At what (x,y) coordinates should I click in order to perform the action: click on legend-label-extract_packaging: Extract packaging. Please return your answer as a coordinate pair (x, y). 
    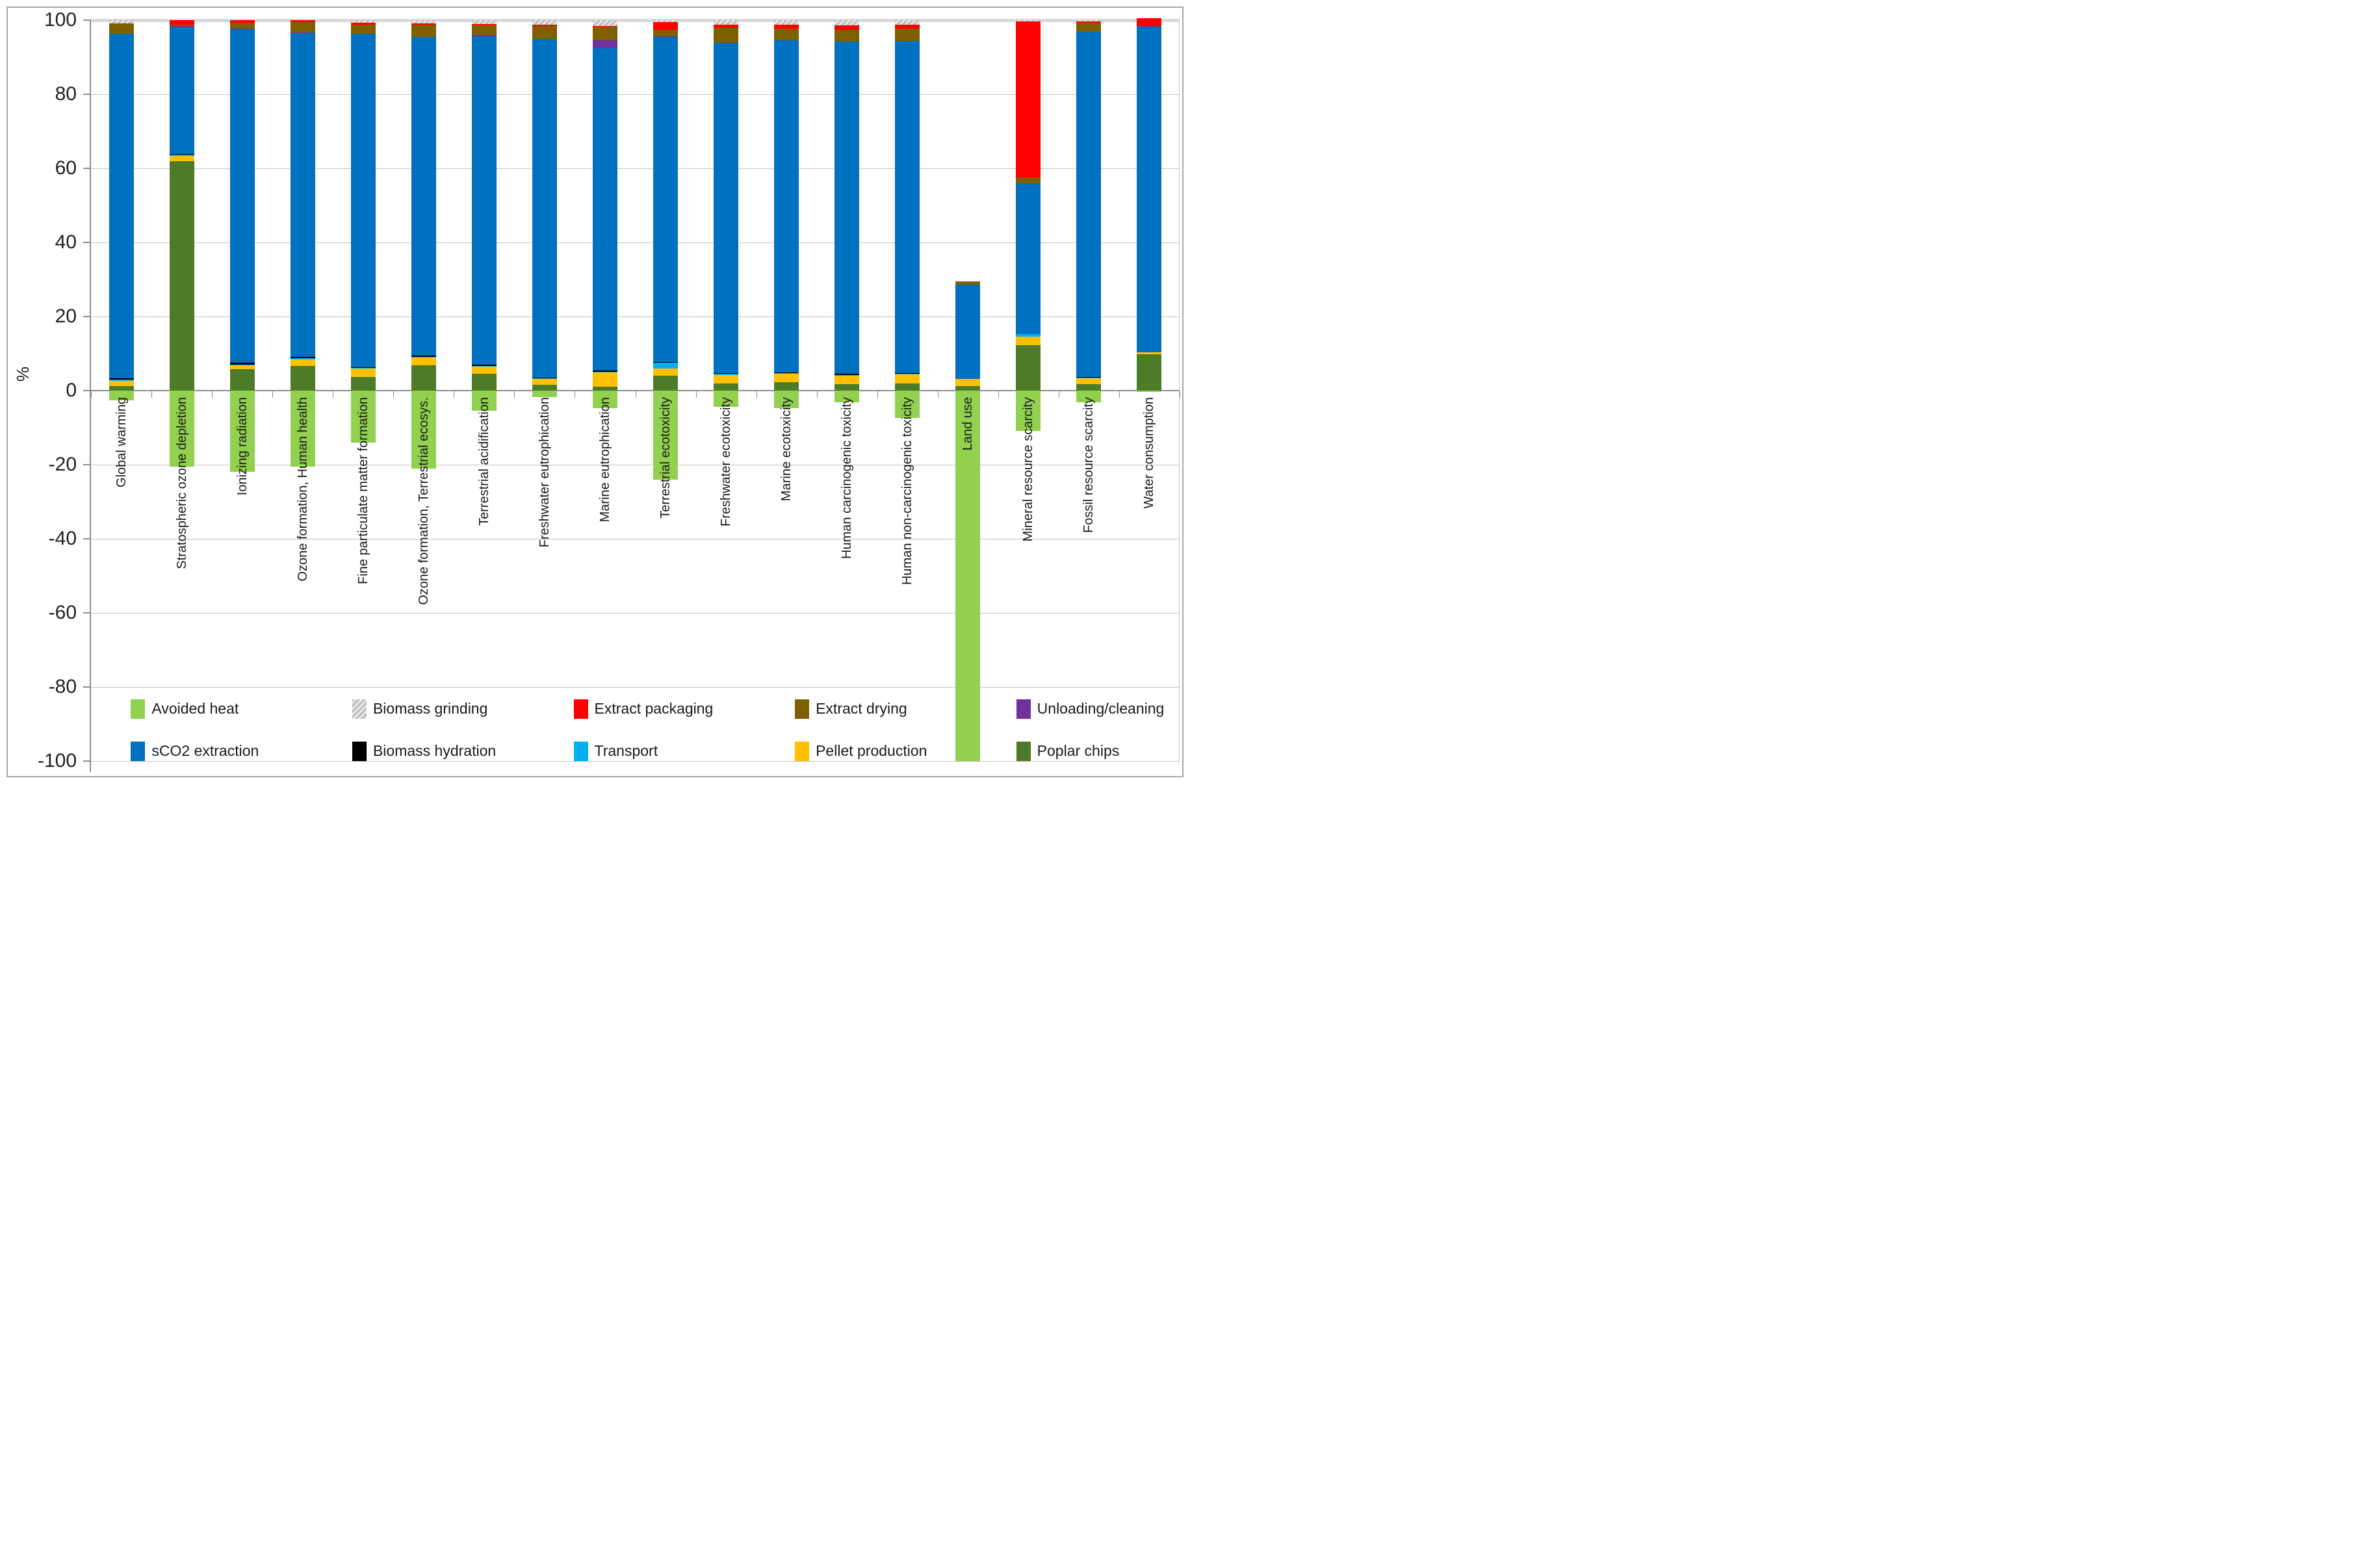
    Looking at the image, I should click on (654, 709).